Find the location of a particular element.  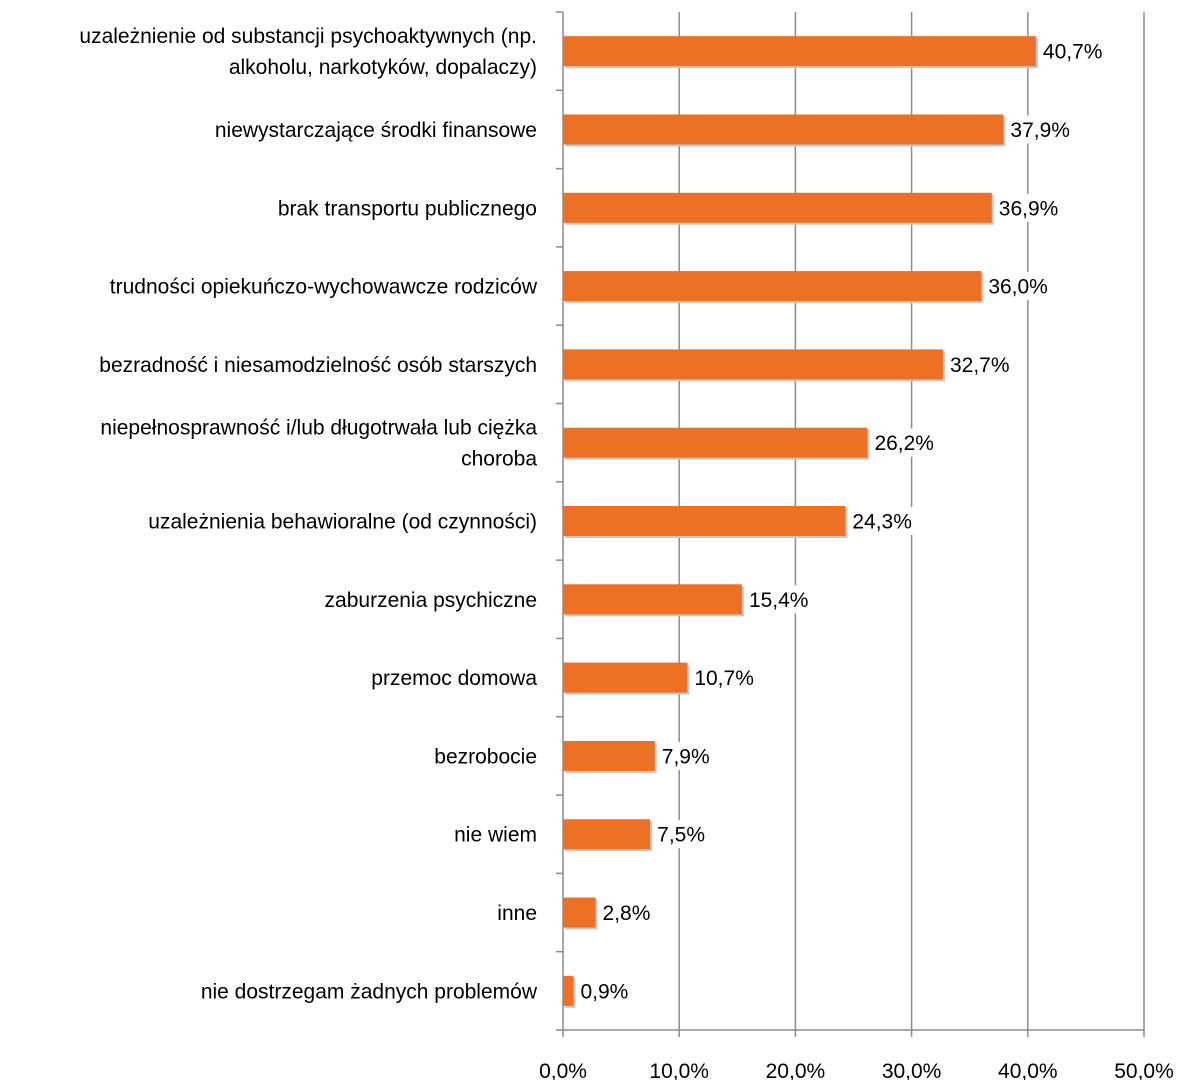

category-label: brak transportu publicznego is located at coordinates (407, 208).